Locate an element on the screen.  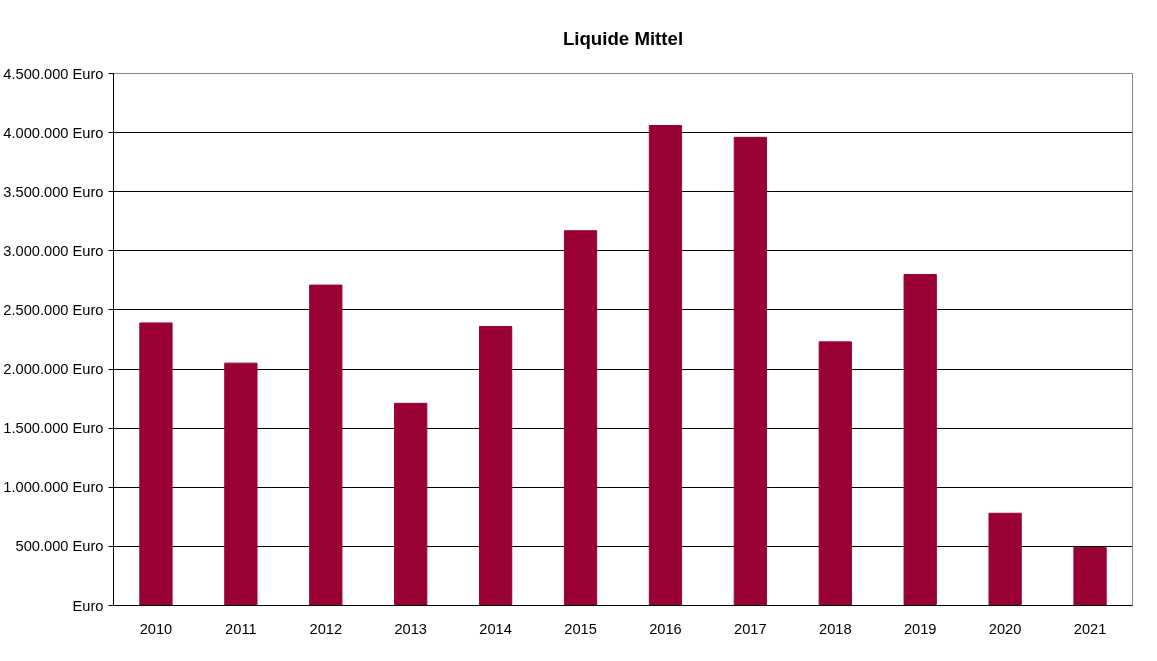
x-tick-label: 2016 is located at coordinates (665, 628).